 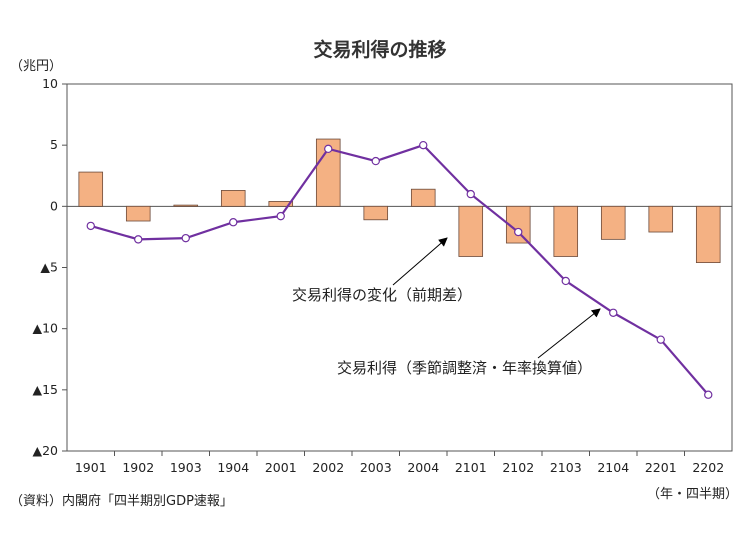 I want to click on x-axis-unit: （年・四半期）, so click(x=692, y=494).